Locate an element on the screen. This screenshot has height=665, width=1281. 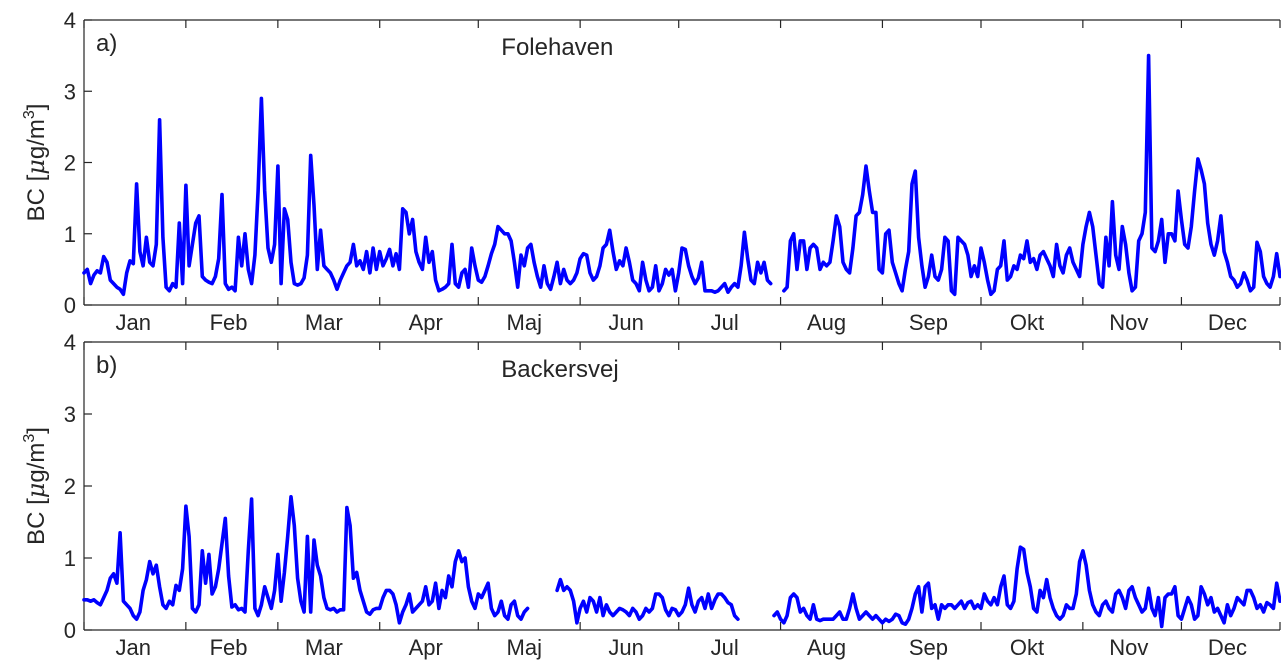
panel-label: b) is located at coordinates (106, 365).